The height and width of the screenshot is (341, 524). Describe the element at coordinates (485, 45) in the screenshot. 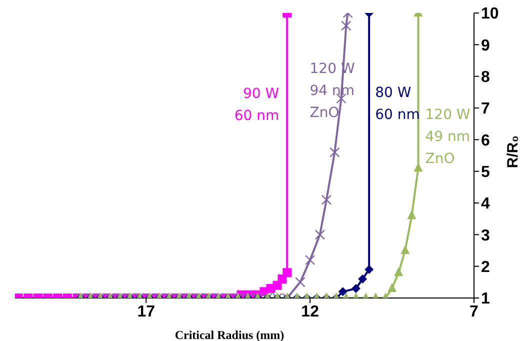

I see `y-tick-label: 9` at that location.